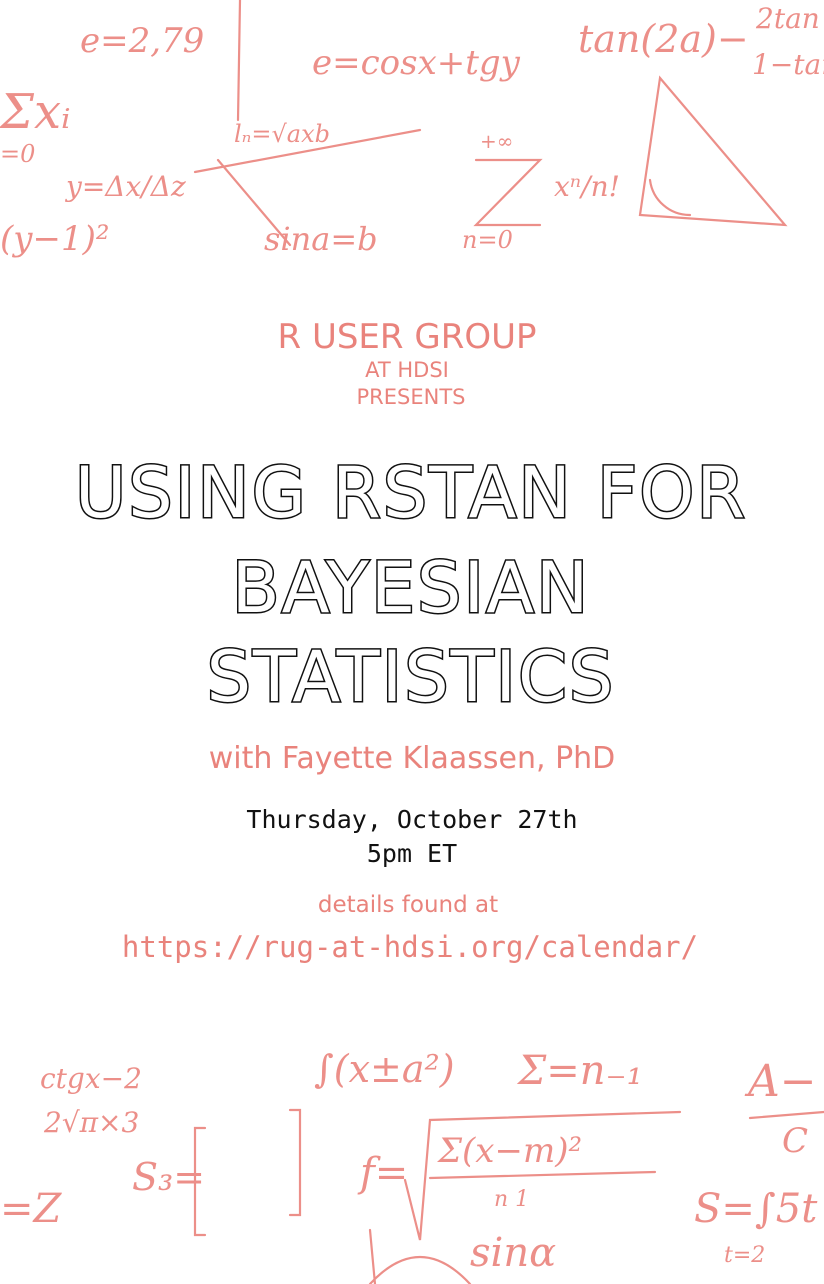  I want to click on title-line: USING RSTAN FOR, so click(411, 493).